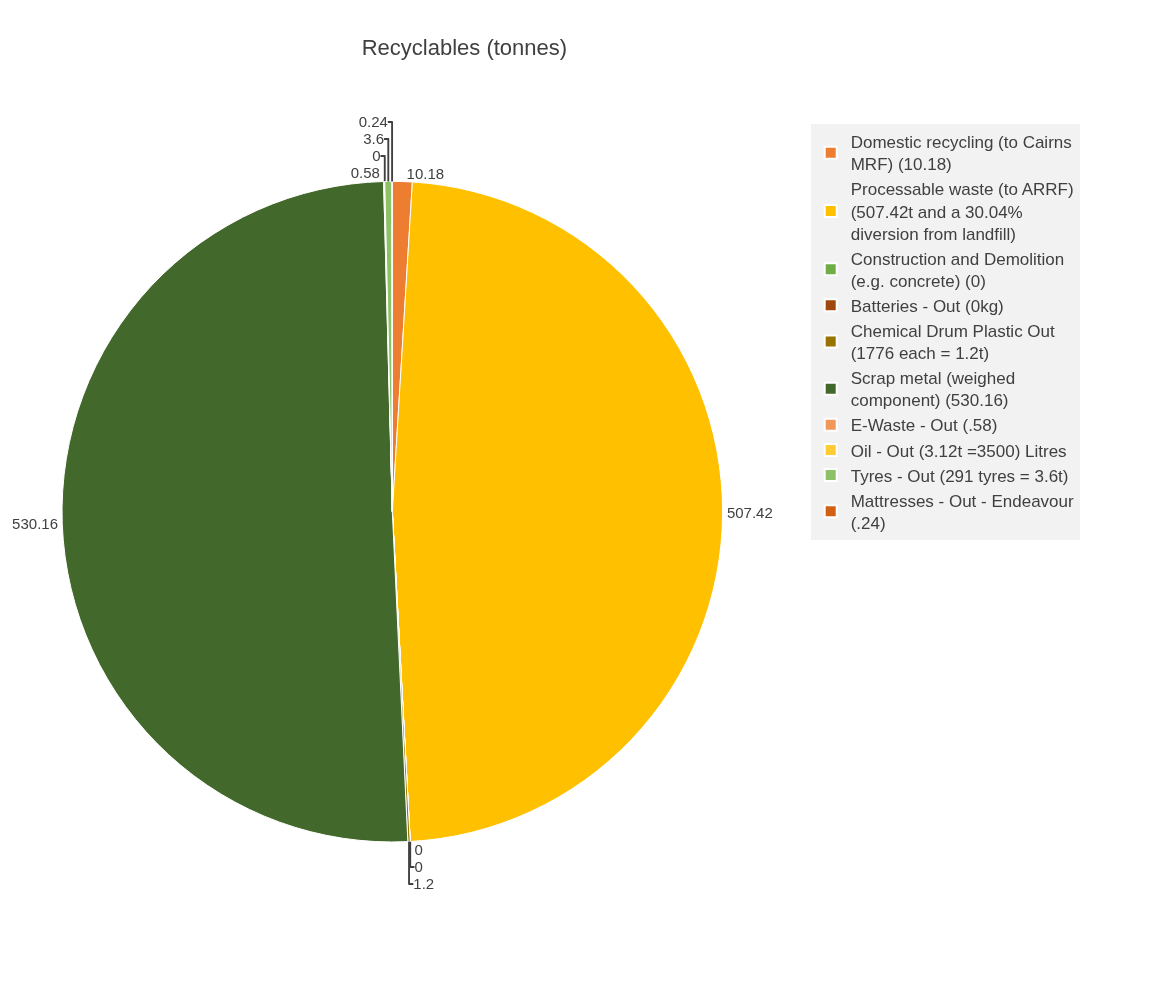 This screenshot has width=1161, height=1001. What do you see at coordinates (959, 476) in the screenshot?
I see `legend-label: Tyres - Out (291 tyres = 3.6t)` at bounding box center [959, 476].